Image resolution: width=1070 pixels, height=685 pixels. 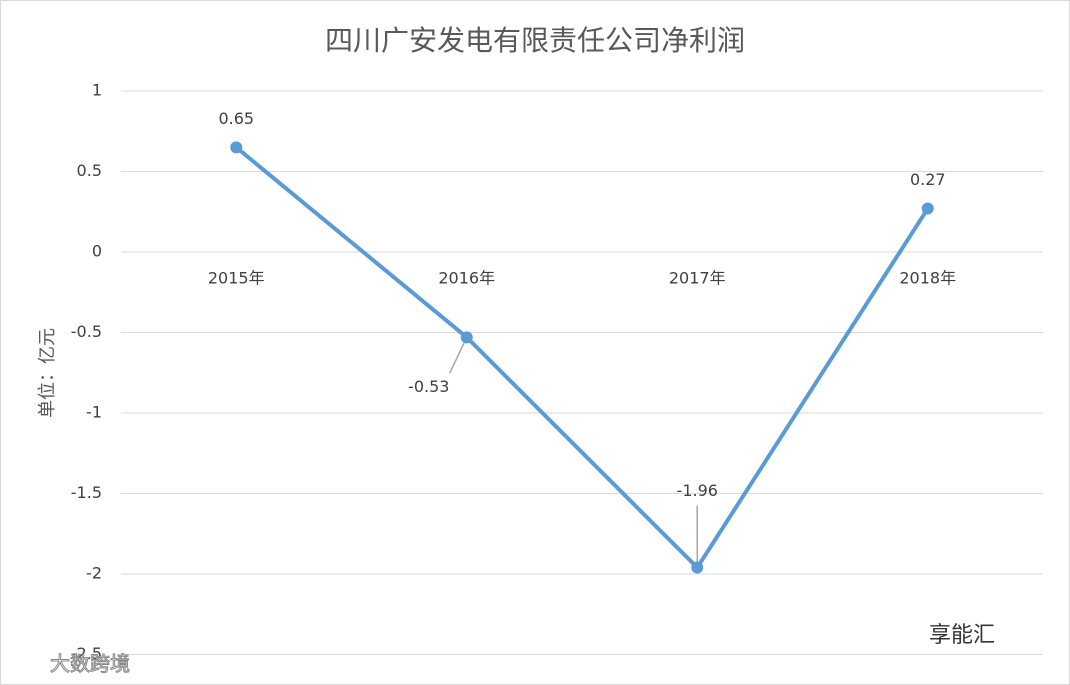 What do you see at coordinates (927, 278) in the screenshot?
I see `x-tick-label: 2018年` at bounding box center [927, 278].